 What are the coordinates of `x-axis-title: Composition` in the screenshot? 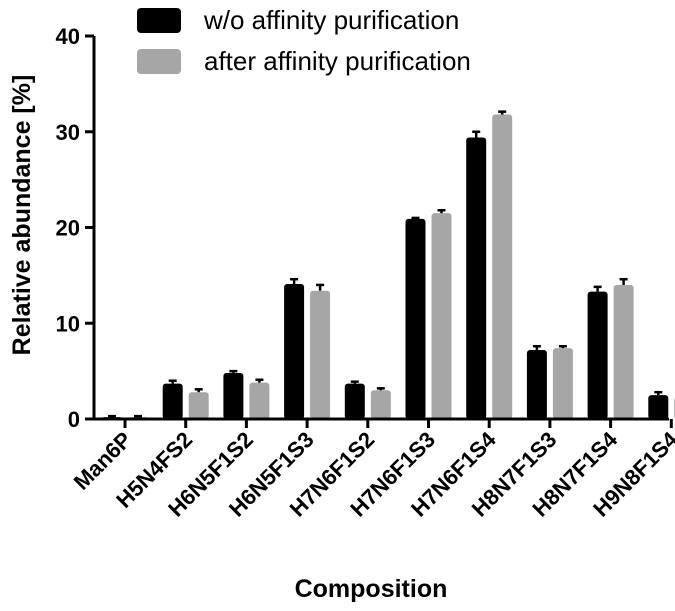 It's located at (371, 589).